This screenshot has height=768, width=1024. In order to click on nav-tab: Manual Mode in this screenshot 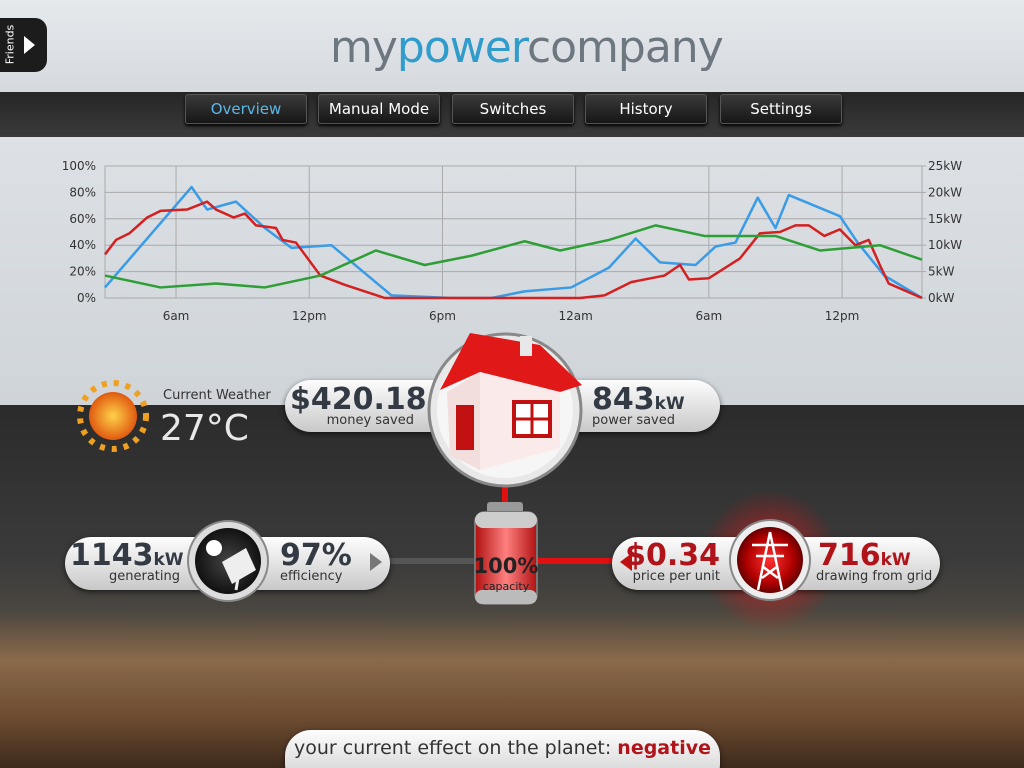, I will do `click(379, 109)`.